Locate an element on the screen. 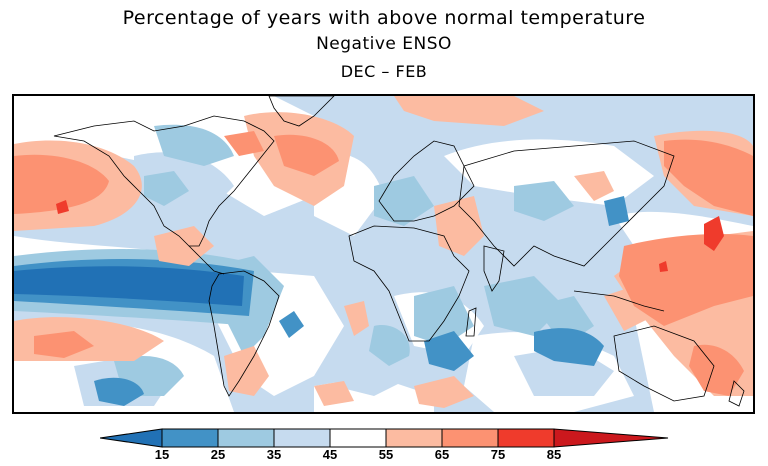 The height and width of the screenshot is (466, 768). colorbar is located at coordinates (384, 438).